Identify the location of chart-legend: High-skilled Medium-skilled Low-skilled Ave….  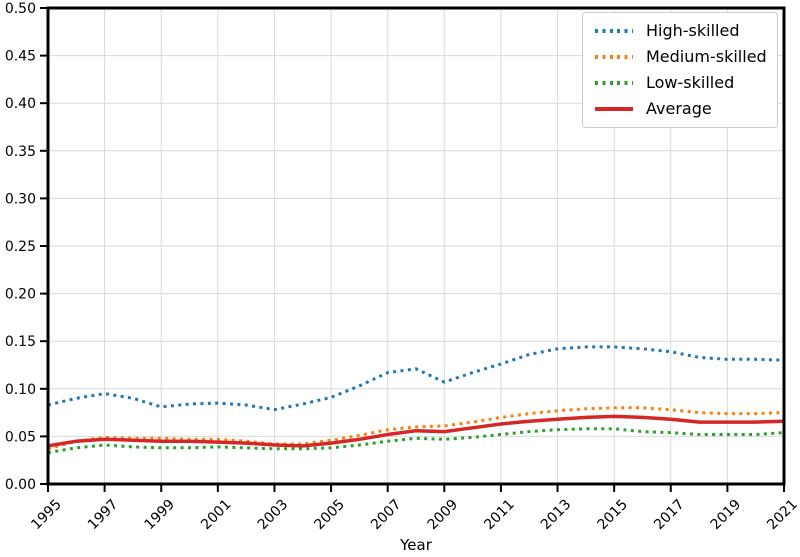
(680, 70).